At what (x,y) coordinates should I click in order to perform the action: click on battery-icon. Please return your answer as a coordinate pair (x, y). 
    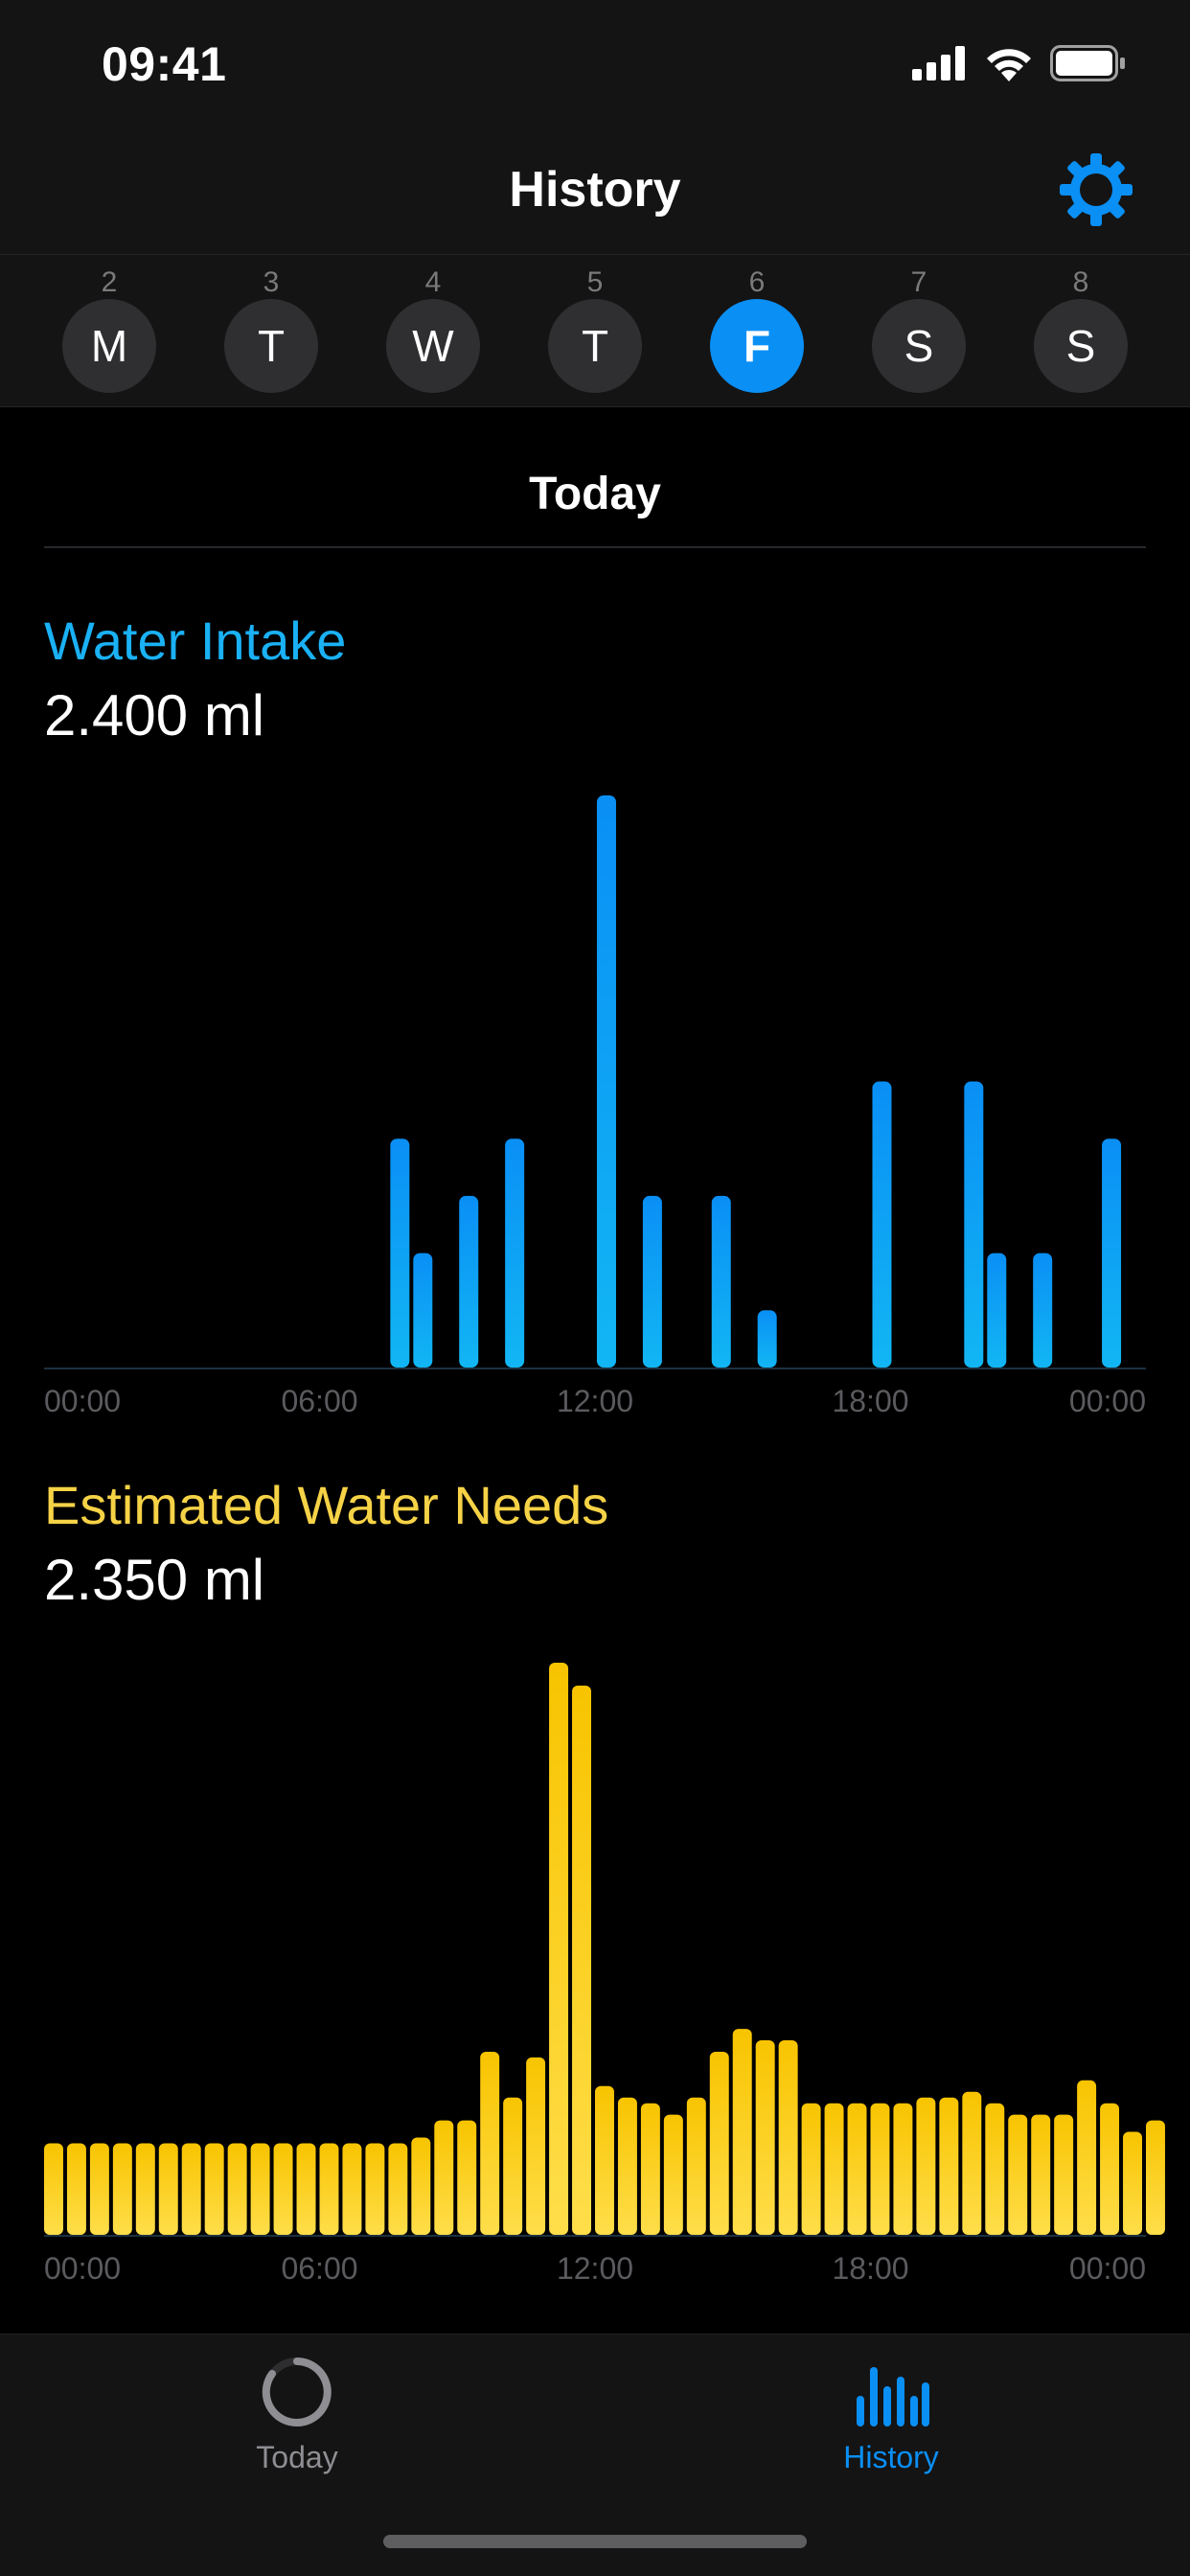
    Looking at the image, I should click on (1088, 63).